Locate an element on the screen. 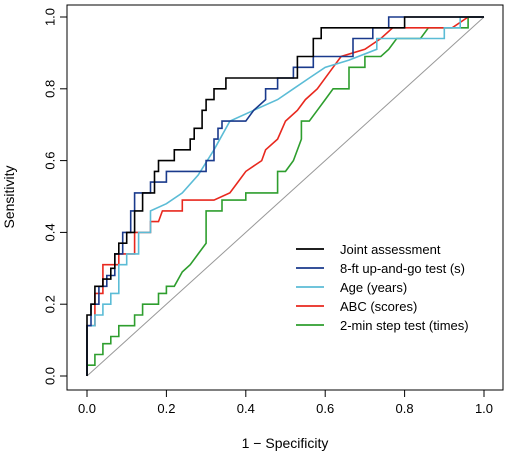 The image size is (510, 457). x-tick-label: 0.2 is located at coordinates (166, 408).